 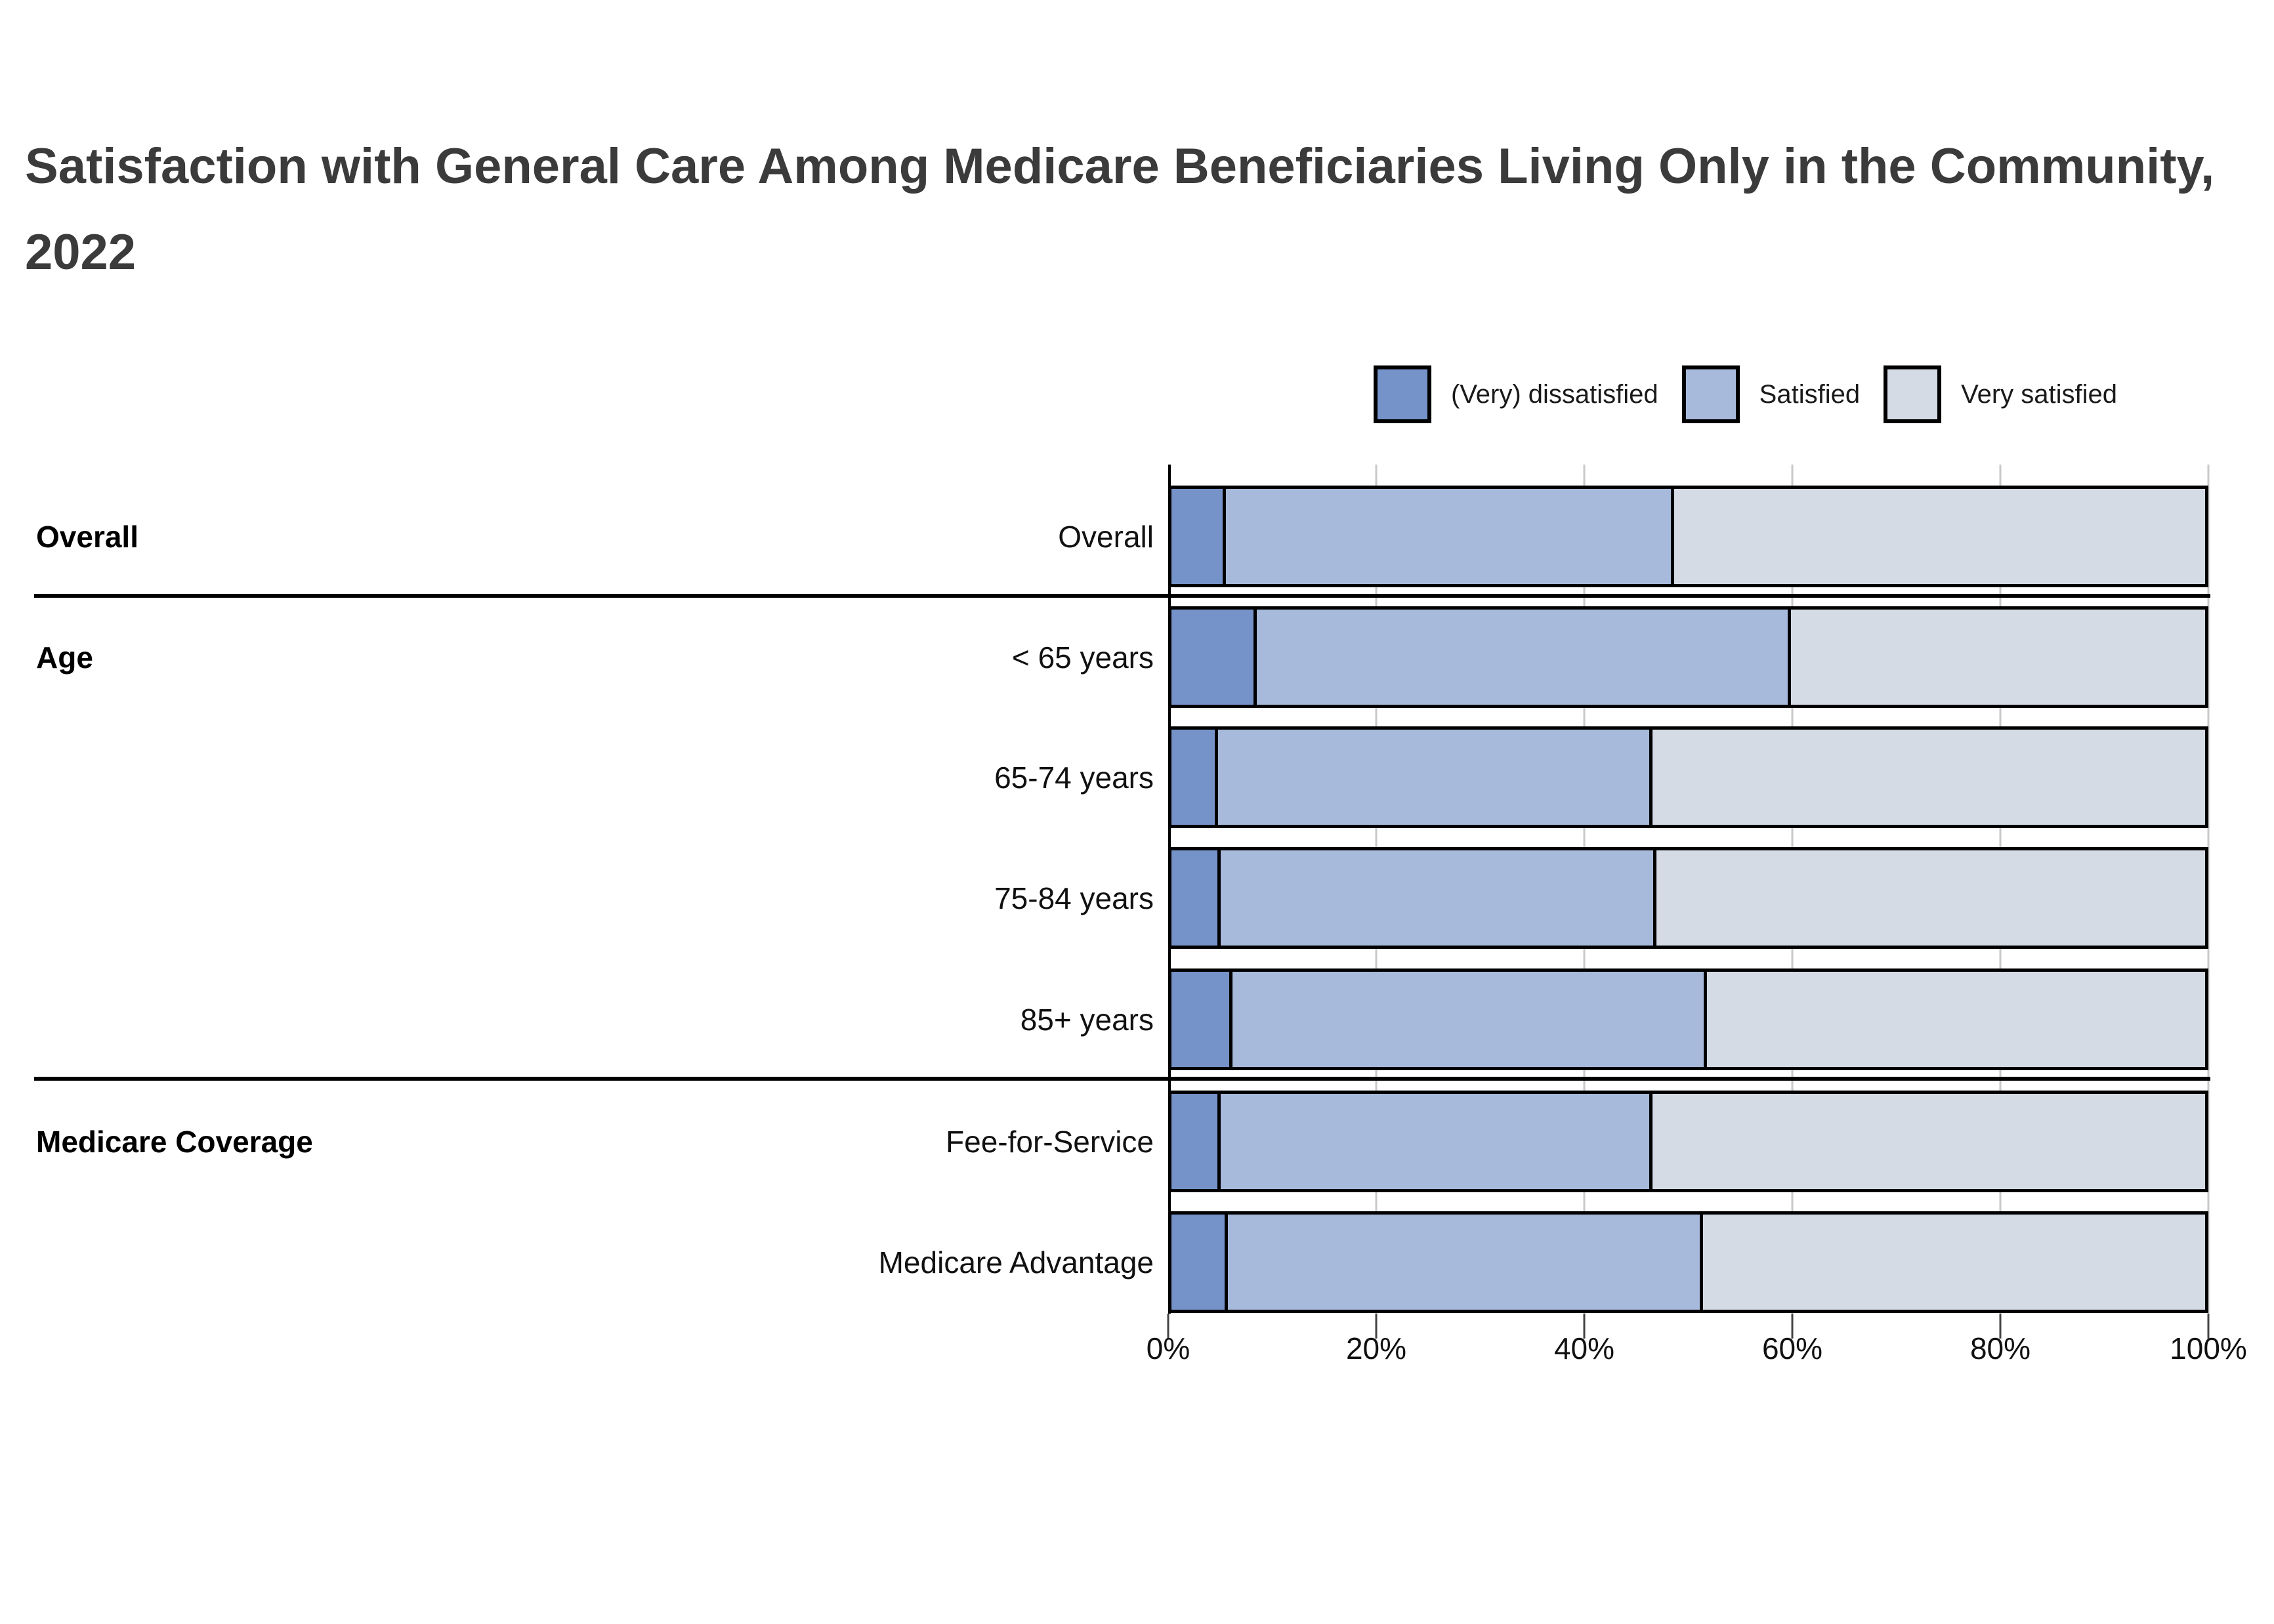 I want to click on row-label: Medicare Advantage, so click(x=1016, y=1262).